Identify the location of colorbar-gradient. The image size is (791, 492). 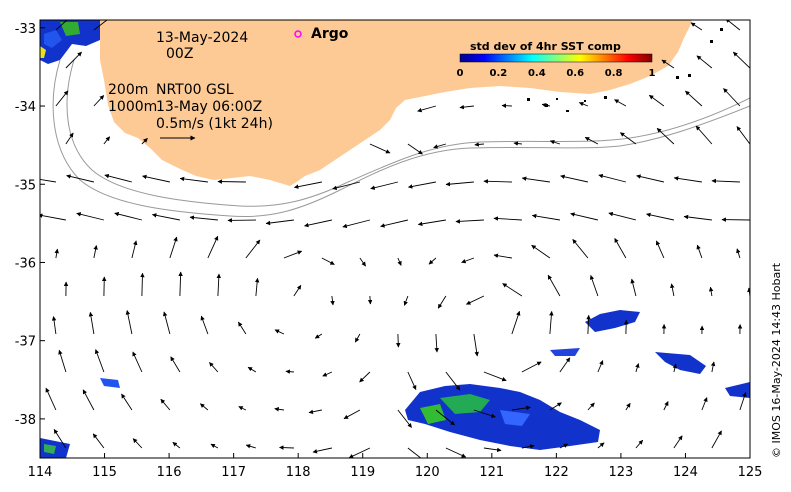
(556, 58).